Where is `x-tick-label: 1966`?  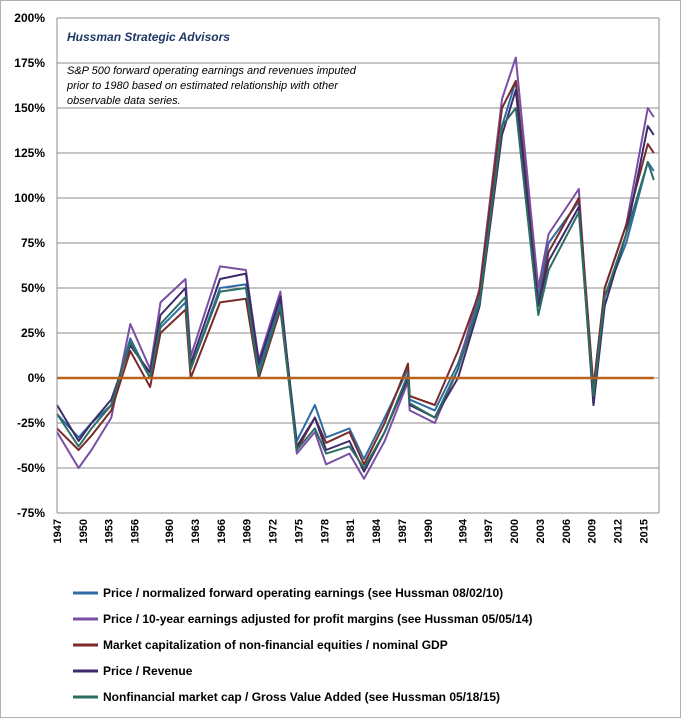 x-tick-label: 1966 is located at coordinates (222, 531).